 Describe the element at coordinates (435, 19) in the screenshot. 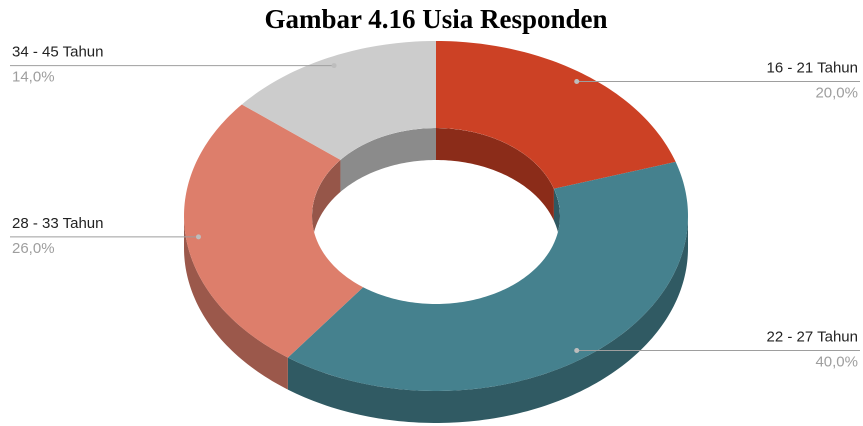

I see `chart-title: Gambar 4.16 Usia Responden` at that location.